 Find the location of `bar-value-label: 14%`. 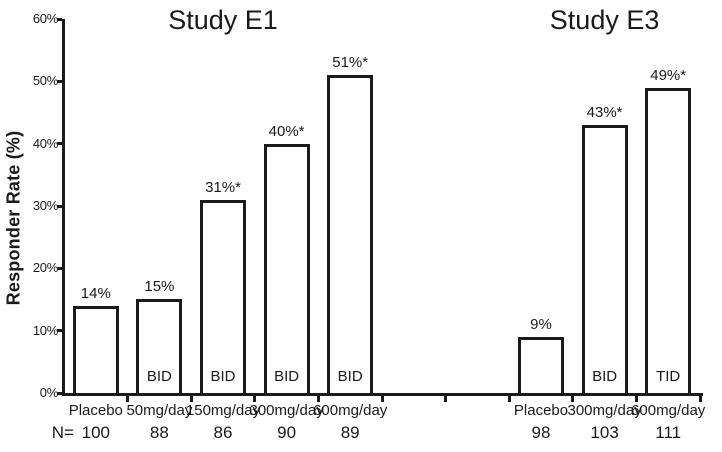

bar-value-label: 14% is located at coordinates (95, 293).